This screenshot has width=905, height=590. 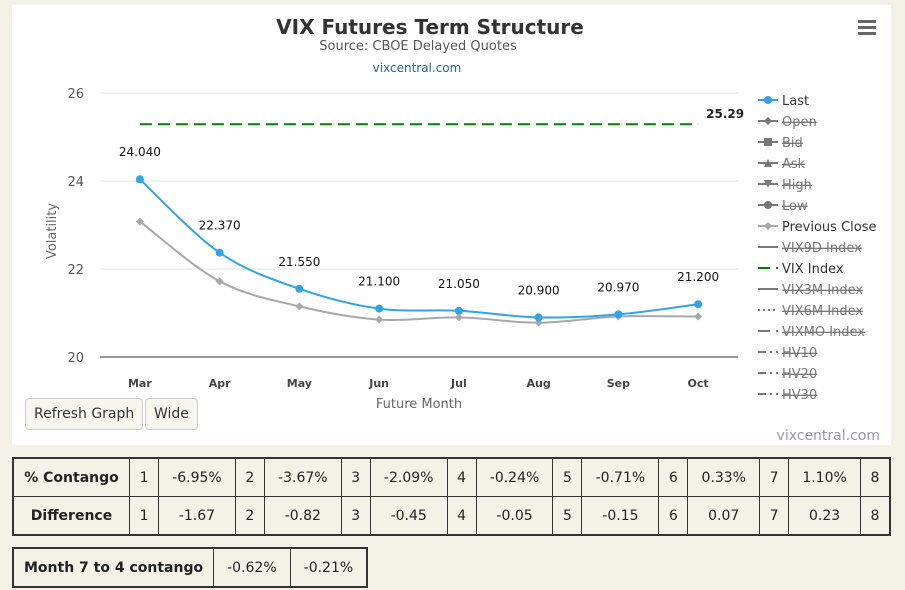 I want to click on legend-item: High, so click(x=785, y=185).